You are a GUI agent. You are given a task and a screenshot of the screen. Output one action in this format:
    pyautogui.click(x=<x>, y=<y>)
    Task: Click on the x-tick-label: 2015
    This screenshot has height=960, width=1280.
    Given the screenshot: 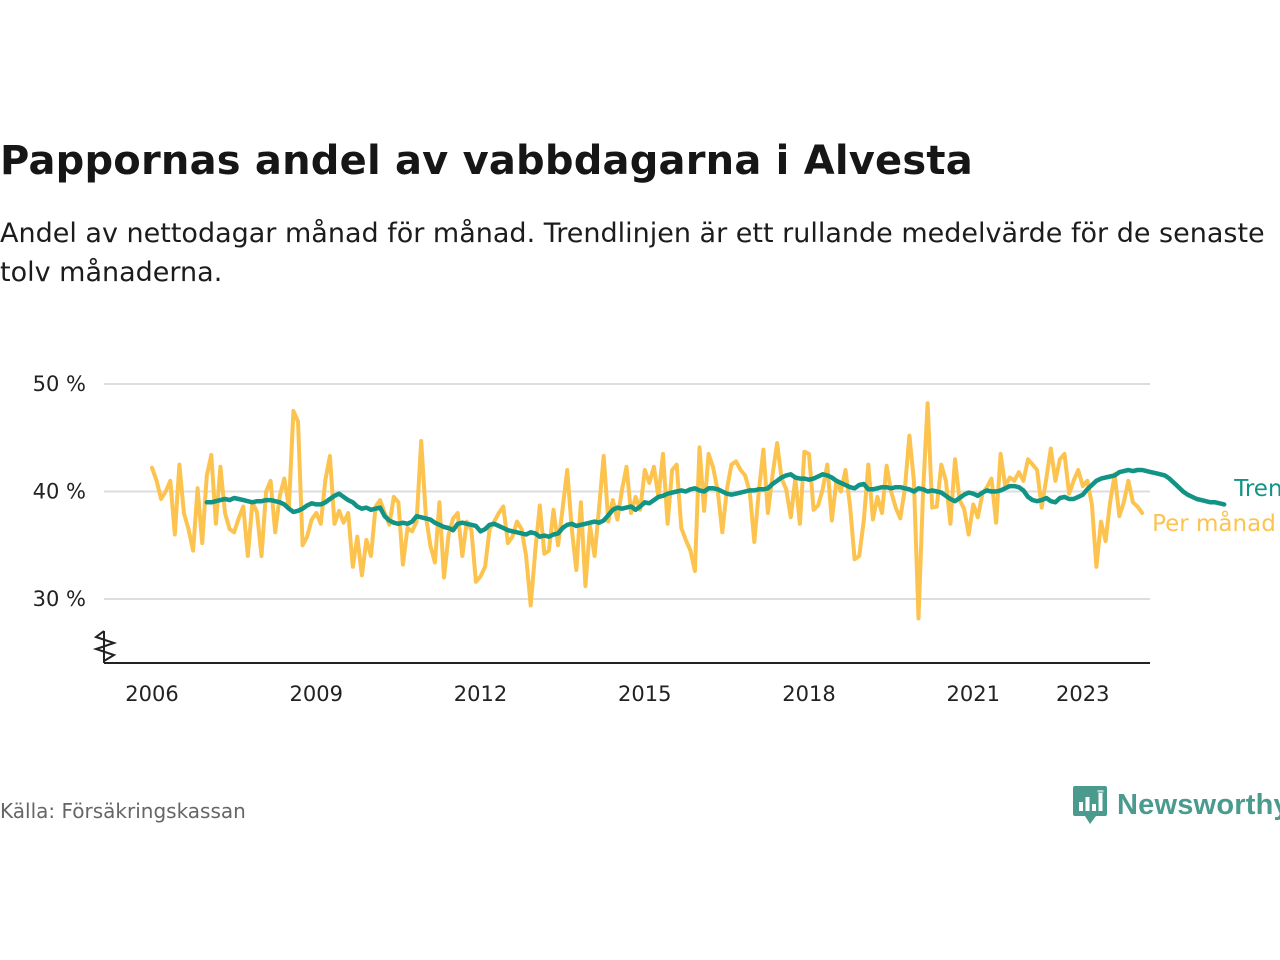 What is the action you would take?
    pyautogui.click(x=644, y=694)
    